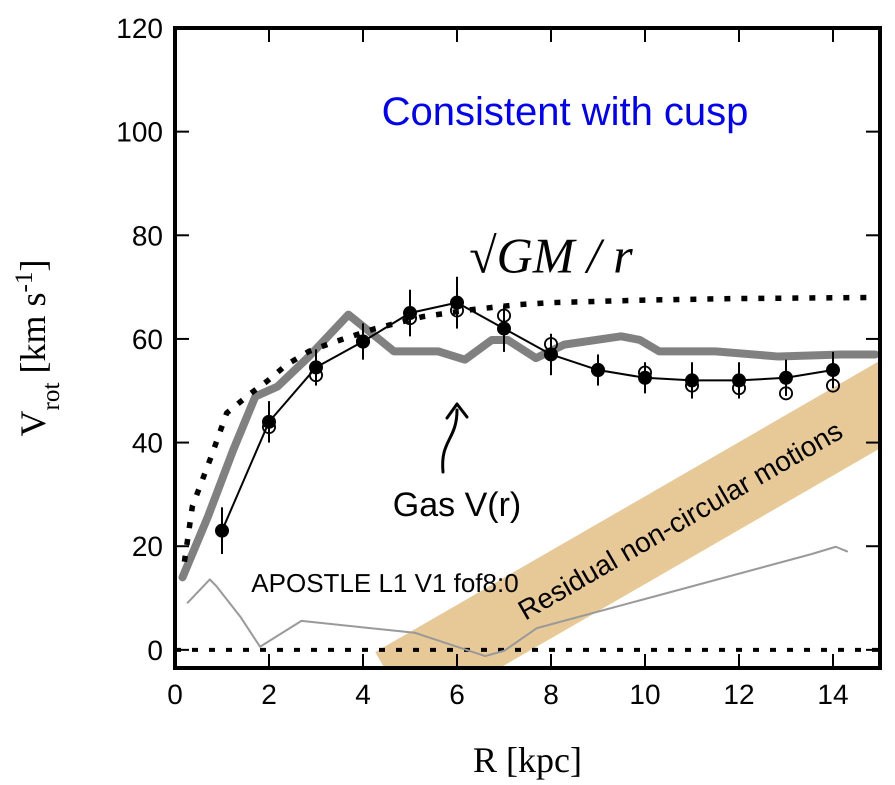 Image resolution: width=895 pixels, height=785 pixels. I want to click on y-tick-label: 80, so click(147, 236).